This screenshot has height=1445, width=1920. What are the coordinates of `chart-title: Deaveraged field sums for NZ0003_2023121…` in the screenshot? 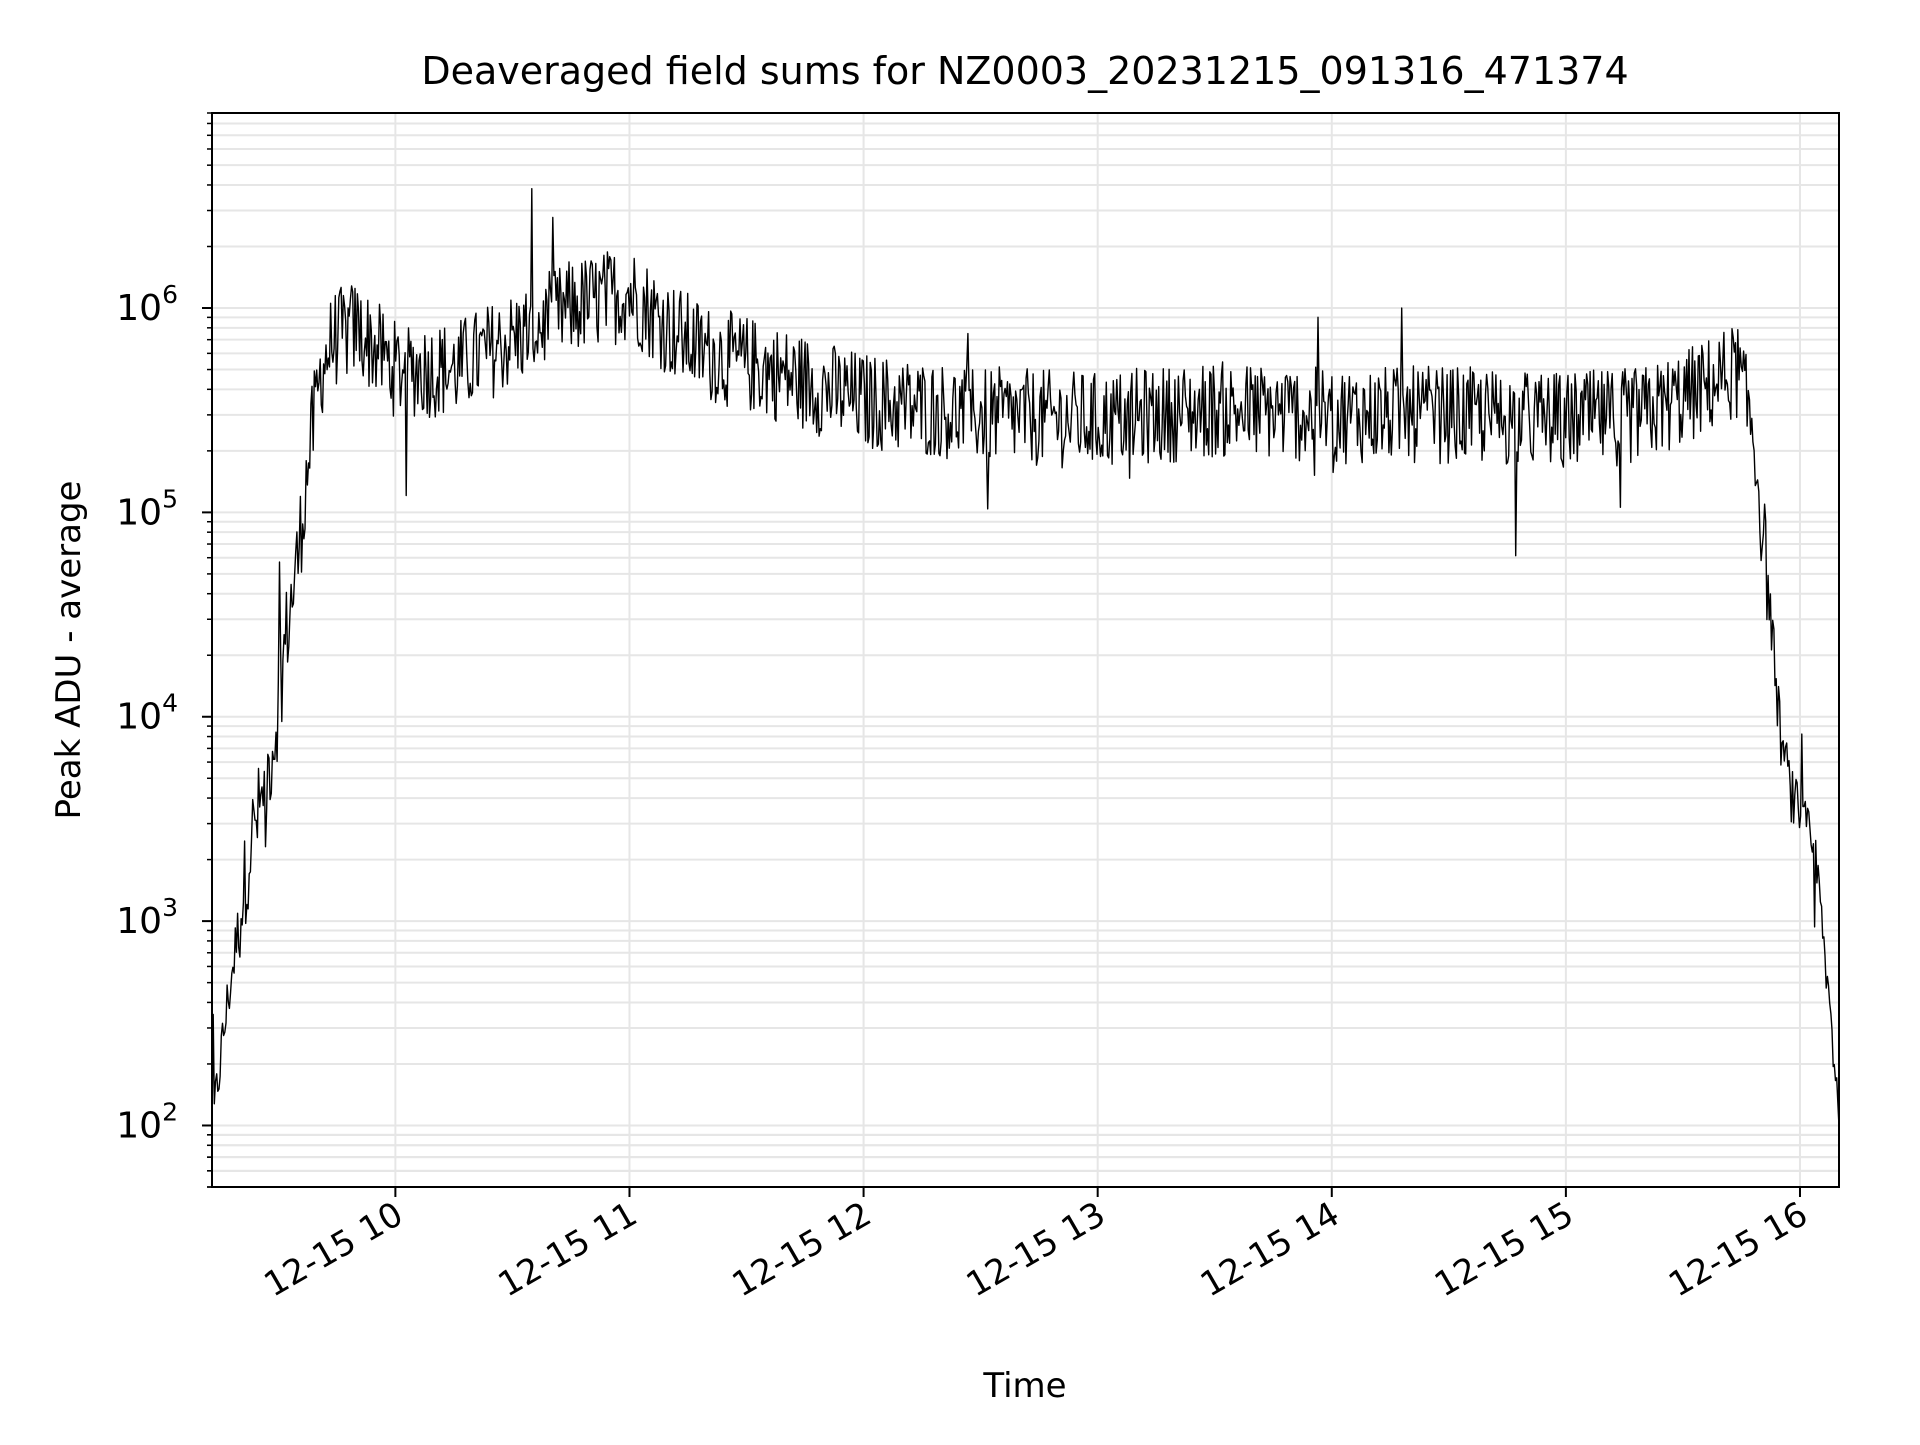 It's located at (1024, 71).